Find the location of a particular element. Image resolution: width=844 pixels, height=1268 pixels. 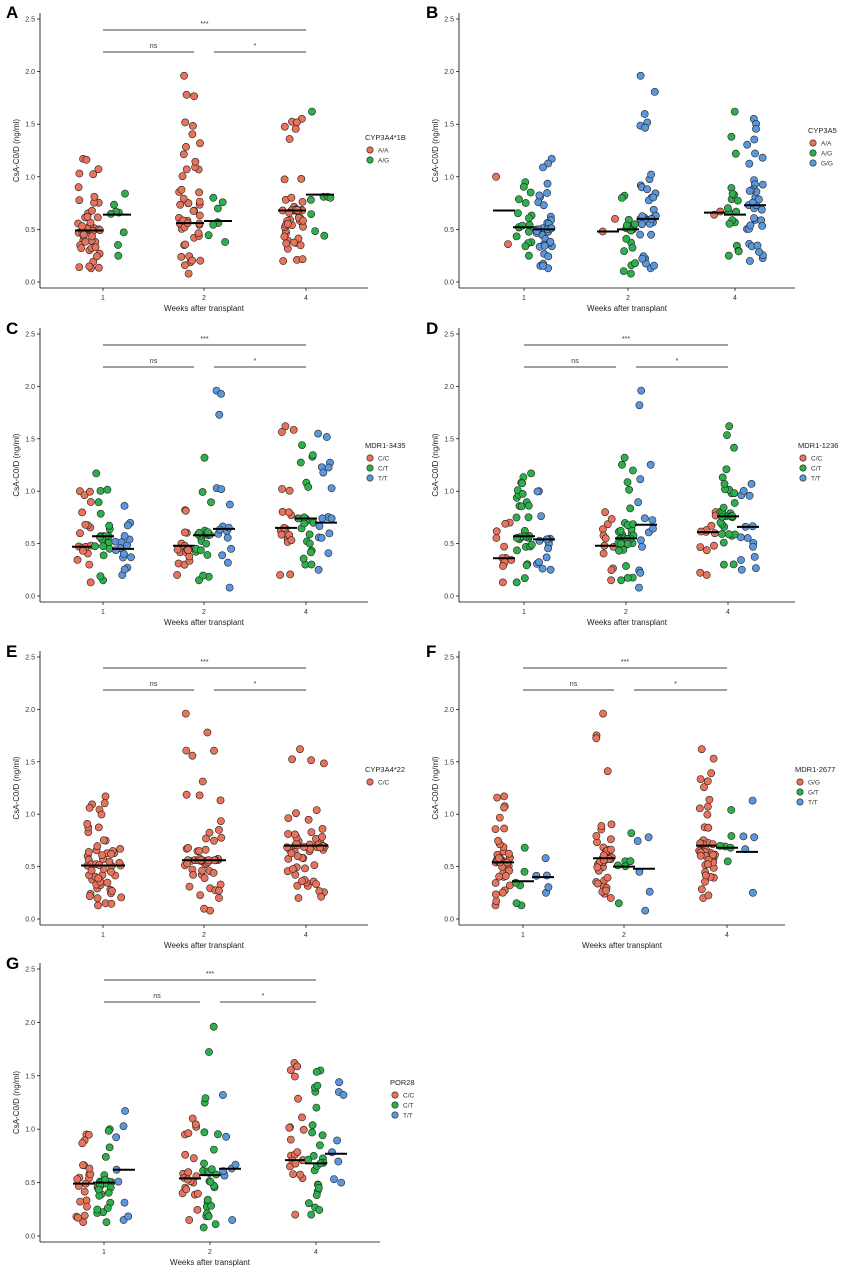

significance-label: * is located at coordinates (255, 46).